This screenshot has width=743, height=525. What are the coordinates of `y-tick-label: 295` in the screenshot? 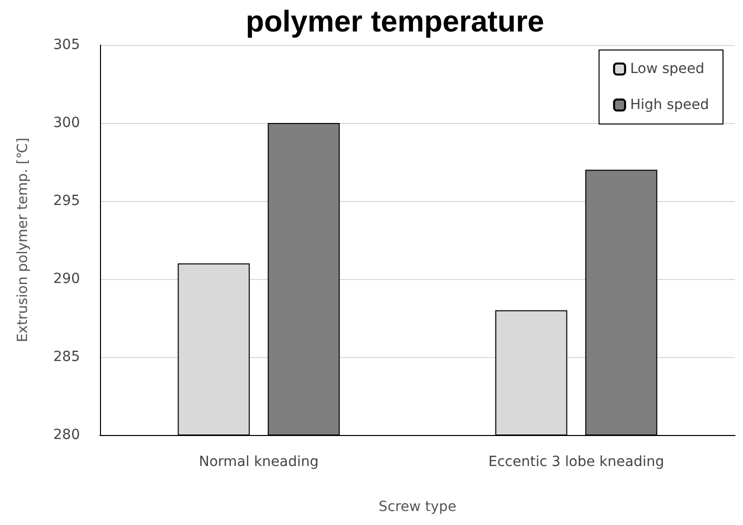 It's located at (66, 201).